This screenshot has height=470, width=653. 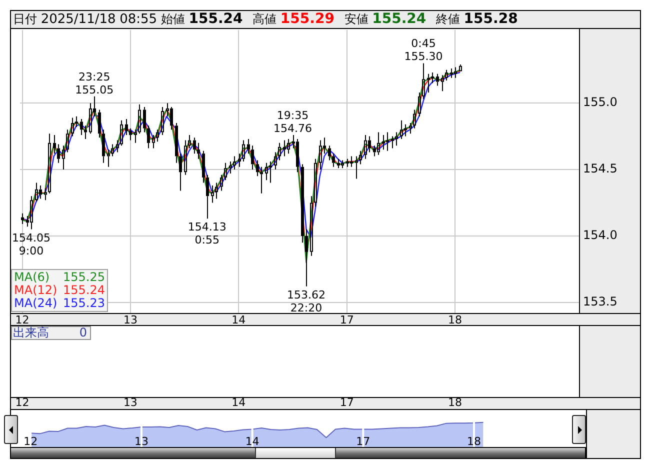 What do you see at coordinates (31, 333) in the screenshot?
I see `text: 出来高` at bounding box center [31, 333].